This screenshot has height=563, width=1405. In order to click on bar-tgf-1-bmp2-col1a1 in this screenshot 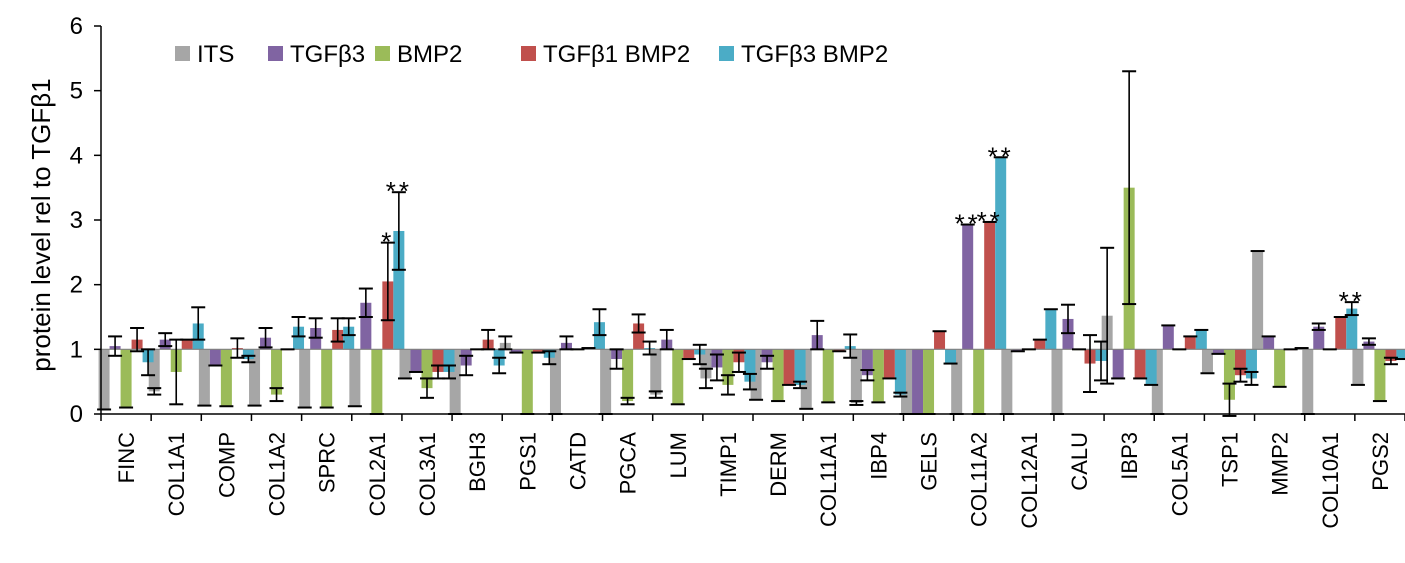, I will do `click(187, 344)`.